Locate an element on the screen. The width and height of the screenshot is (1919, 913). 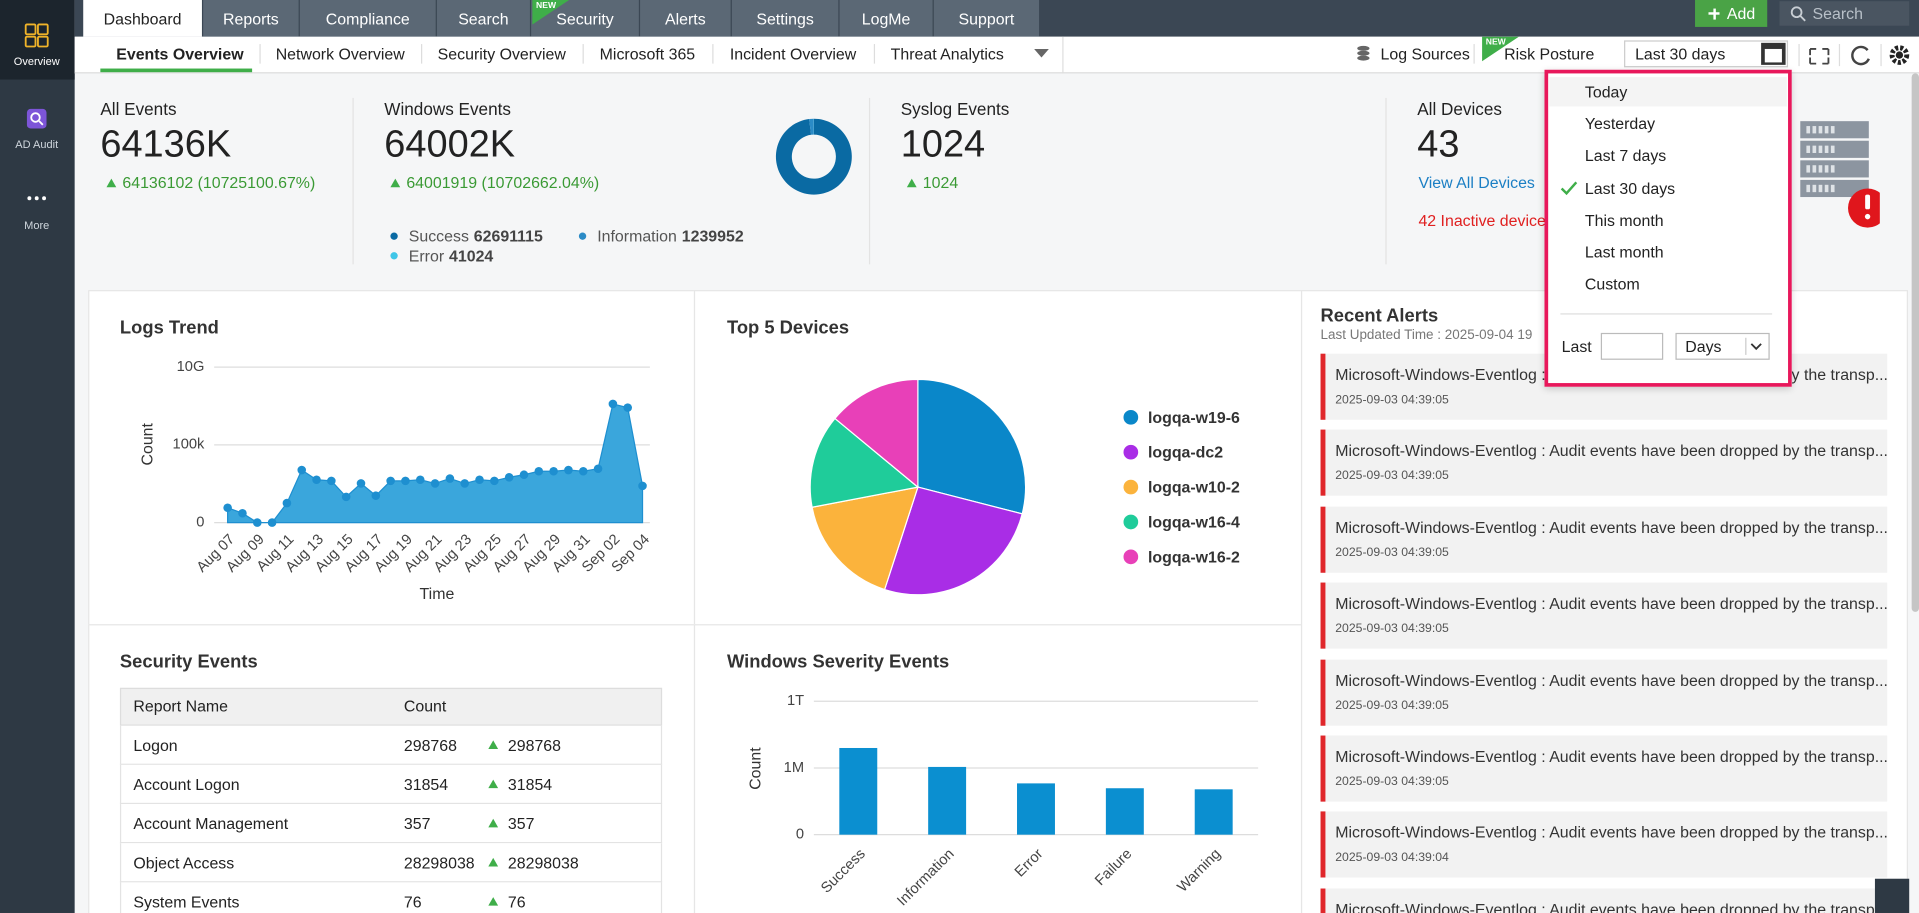
menu-option: Last 30 days is located at coordinates (1630, 188).